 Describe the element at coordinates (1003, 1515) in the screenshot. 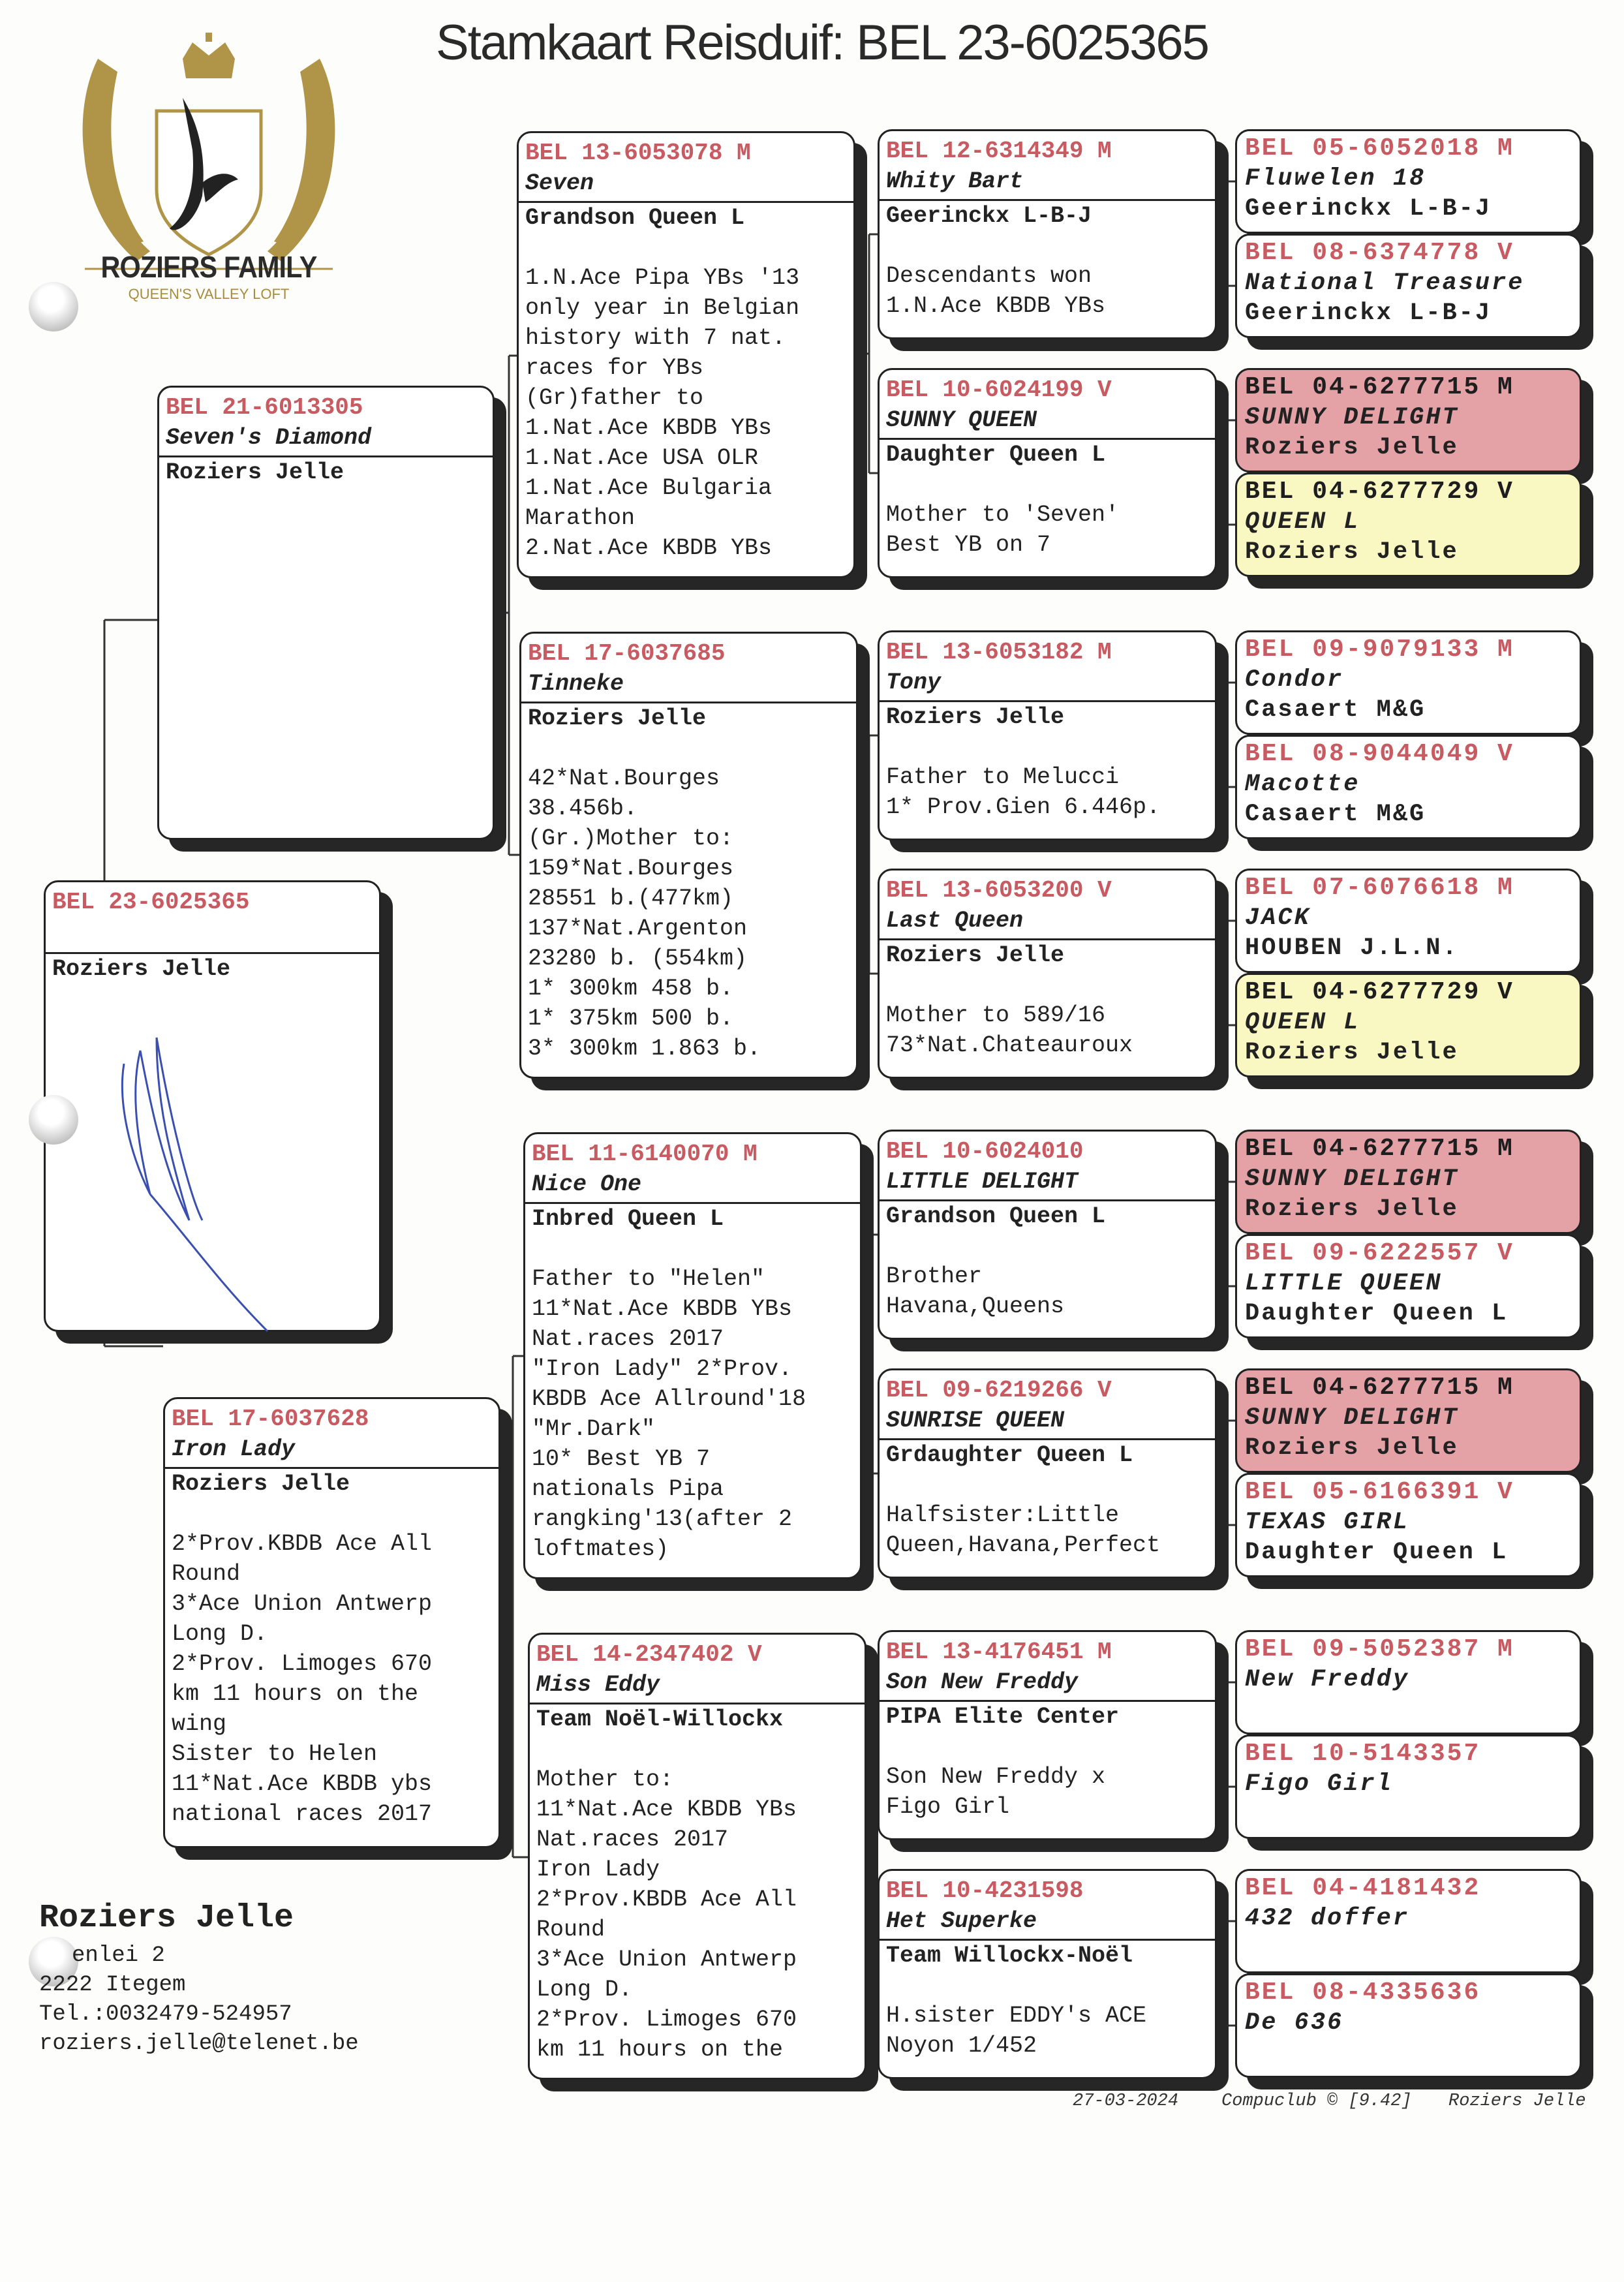

I see `note-line: Halfsister:Little` at that location.